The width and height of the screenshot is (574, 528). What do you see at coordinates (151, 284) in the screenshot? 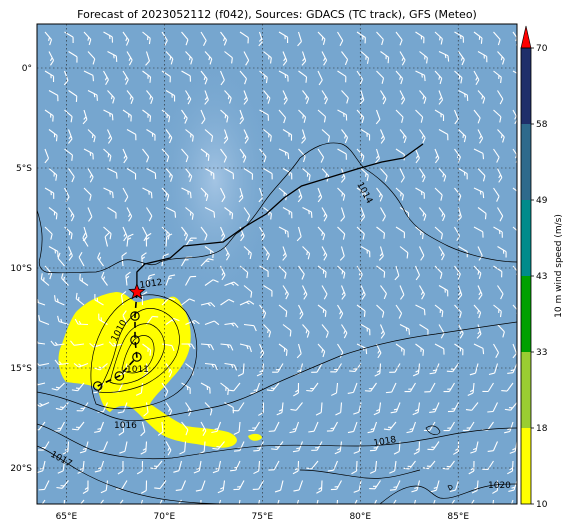
I see `isobar-label-1012: 1012` at bounding box center [151, 284].